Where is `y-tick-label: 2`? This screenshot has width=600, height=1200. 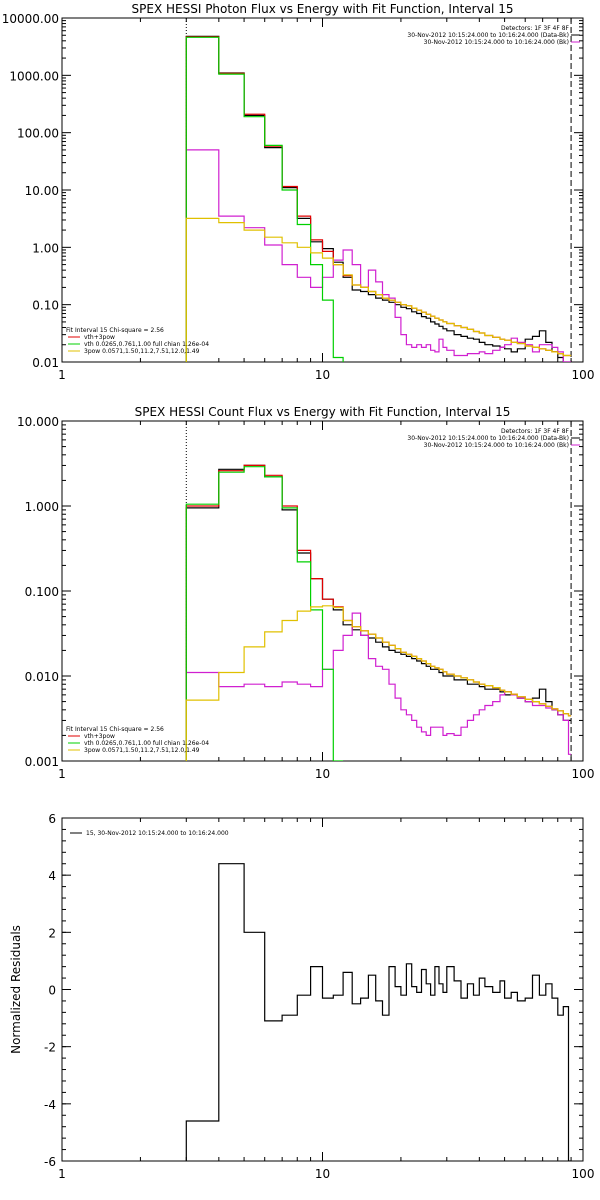
y-tick-label: 2 is located at coordinates (52, 933).